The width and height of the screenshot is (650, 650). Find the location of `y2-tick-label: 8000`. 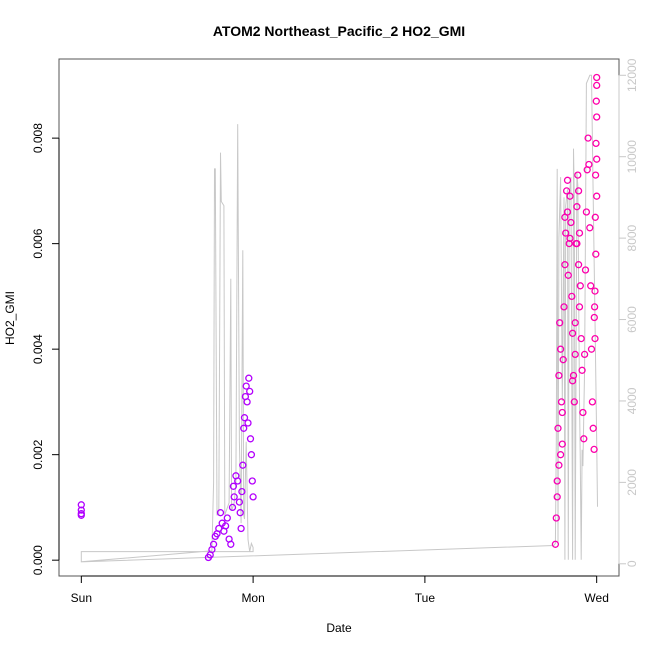

y2-tick-label: 8000 is located at coordinates (632, 237).